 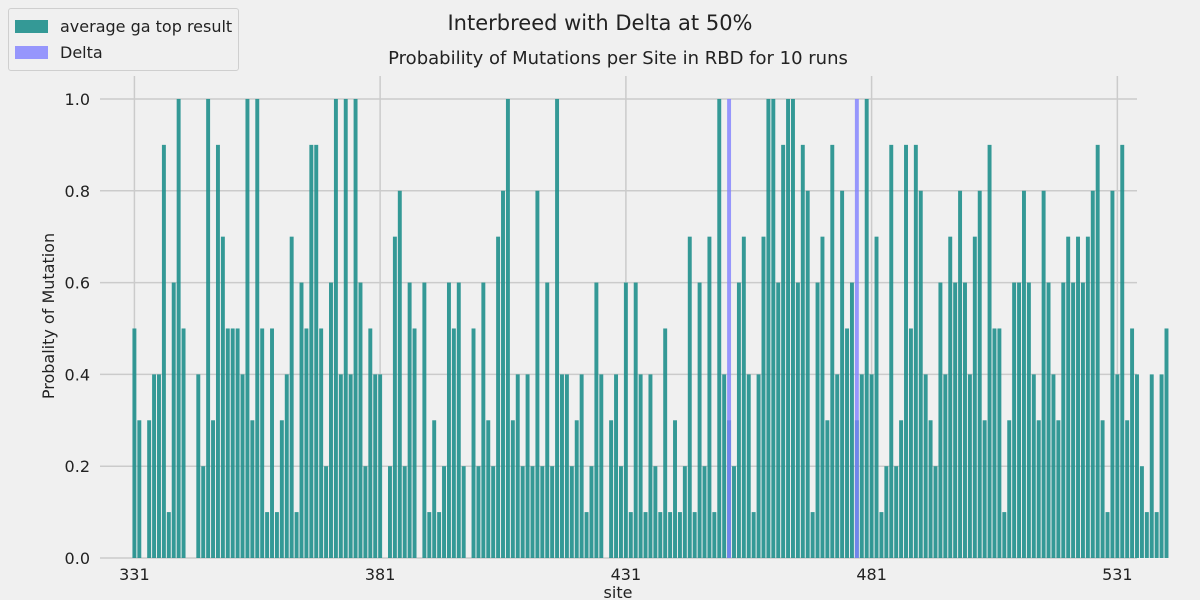 I want to click on x-tick-label: 531, so click(x=1117, y=574).